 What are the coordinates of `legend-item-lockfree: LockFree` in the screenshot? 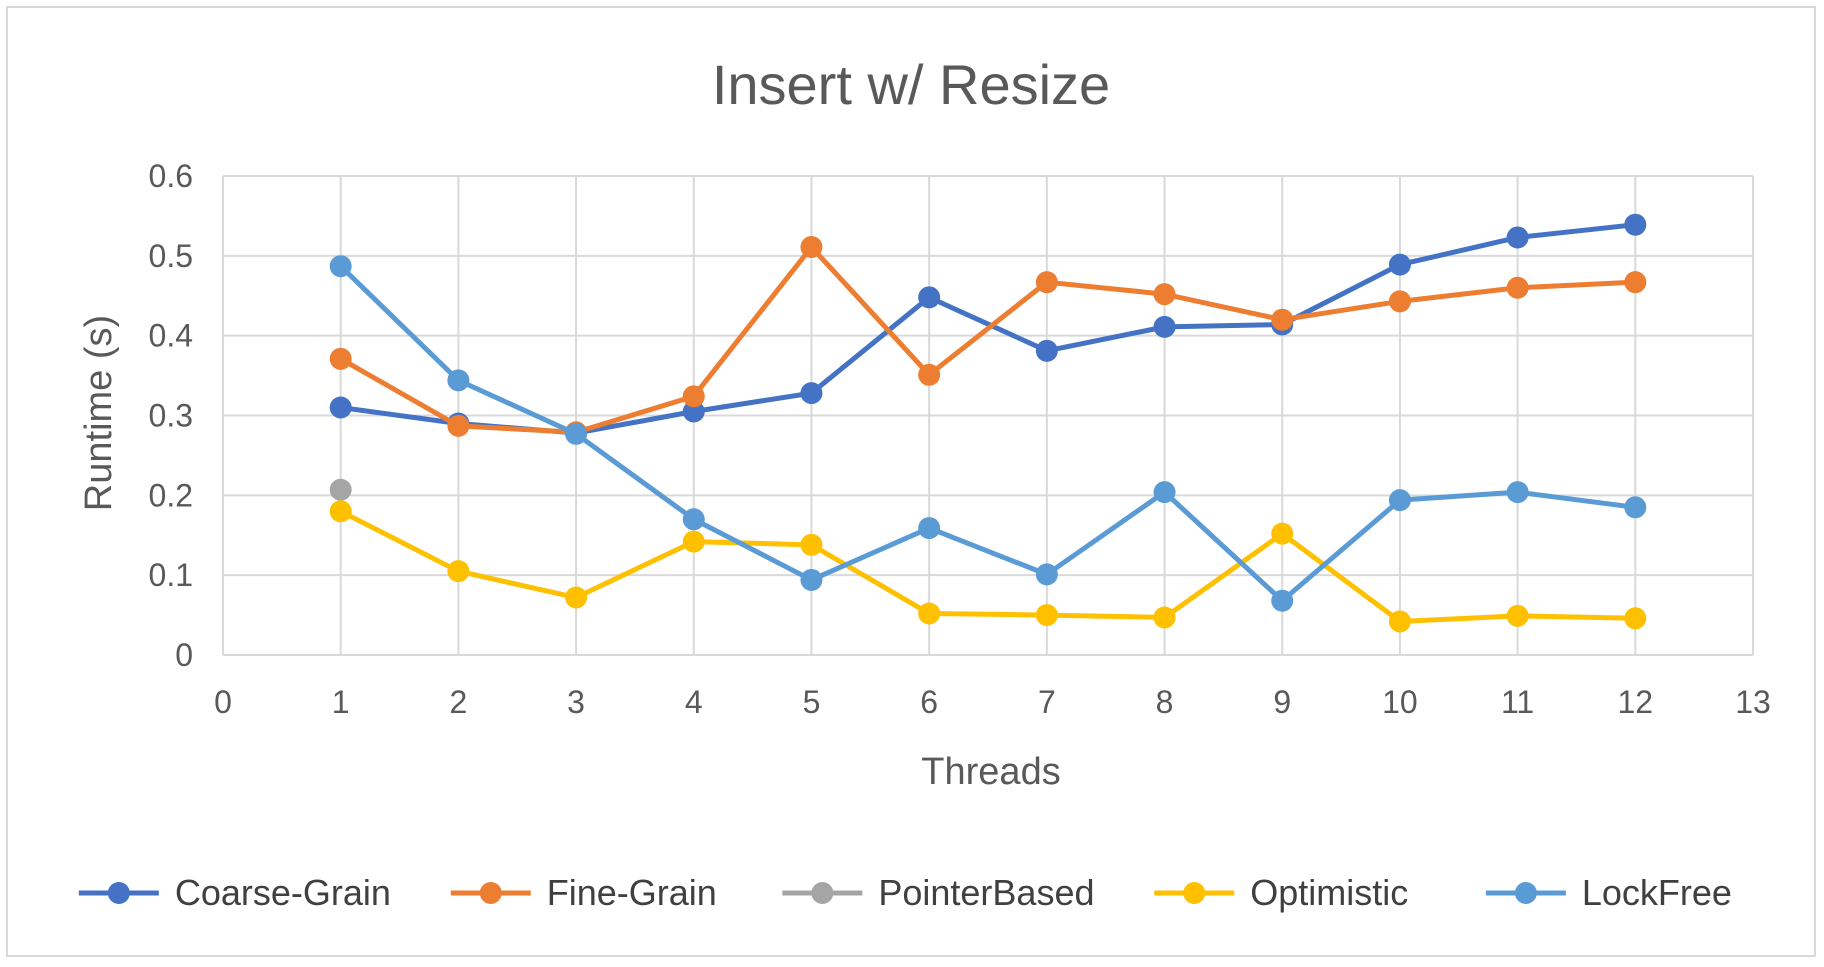 It's located at (1608, 892).